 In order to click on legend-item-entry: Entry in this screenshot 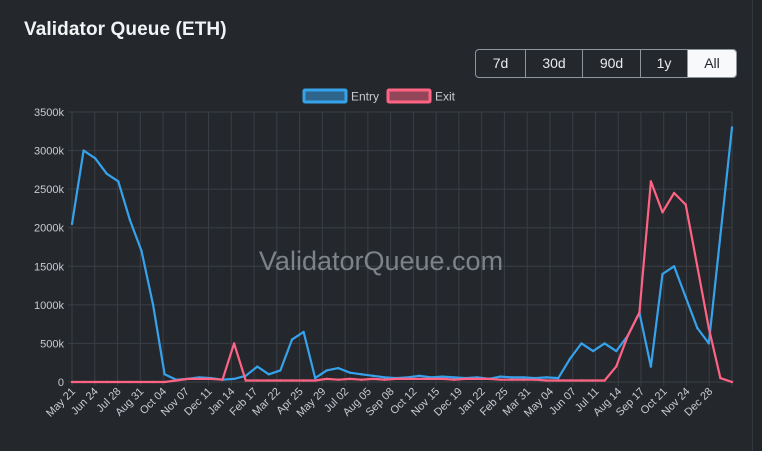, I will do `click(340, 96)`.